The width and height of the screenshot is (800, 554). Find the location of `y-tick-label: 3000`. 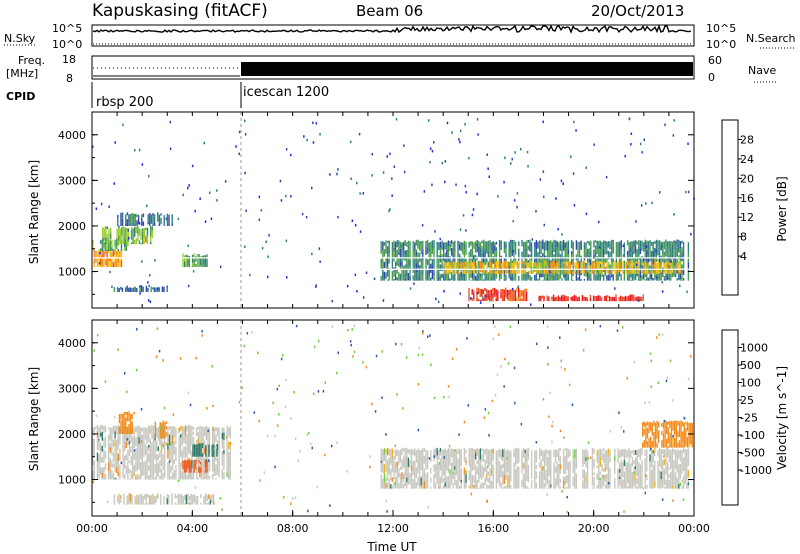

y-tick-label: 3000 is located at coordinates (72, 388).